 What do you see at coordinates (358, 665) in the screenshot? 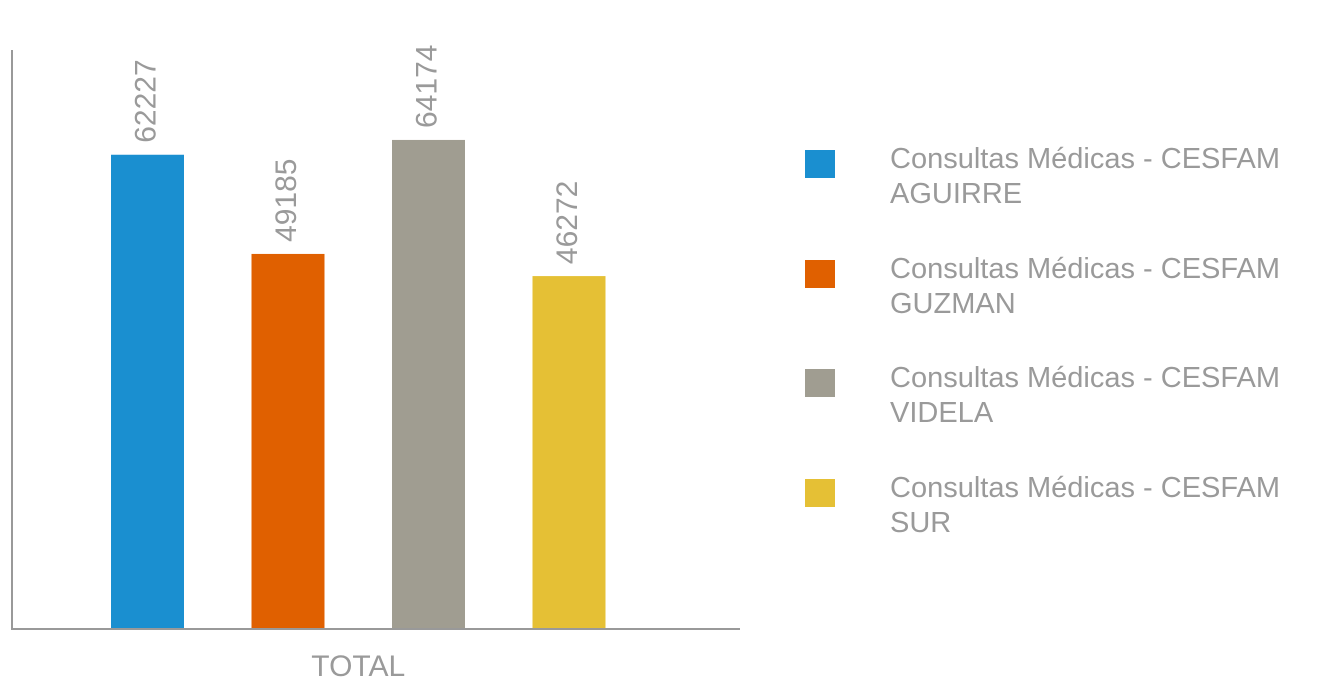
I see `x-tick-label: TOTAL` at bounding box center [358, 665].